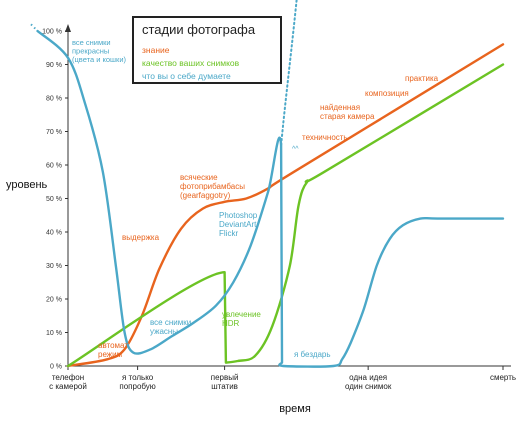 The width and height of the screenshot is (519, 434). What do you see at coordinates (68, 28) in the screenshot?
I see `y-axis-arrow` at bounding box center [68, 28].